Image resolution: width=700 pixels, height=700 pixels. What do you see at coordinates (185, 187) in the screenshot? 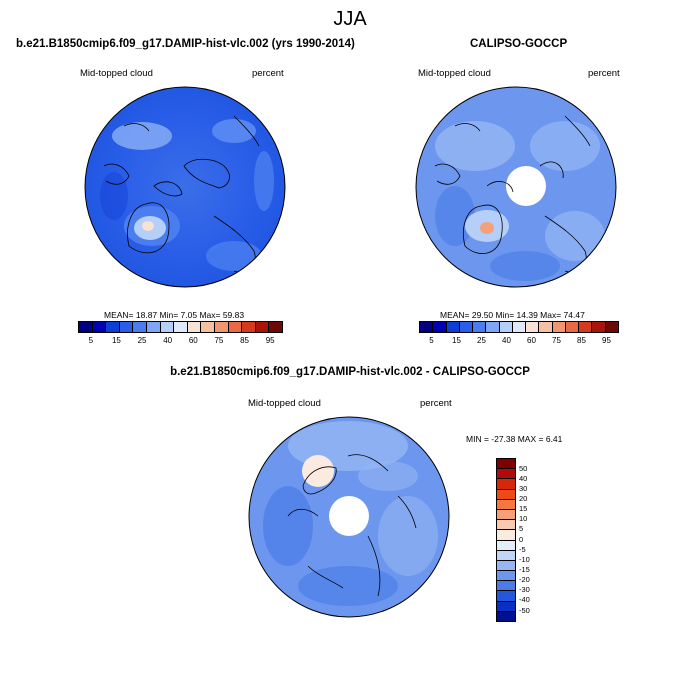
I see `panel1-polar-map` at bounding box center [185, 187].